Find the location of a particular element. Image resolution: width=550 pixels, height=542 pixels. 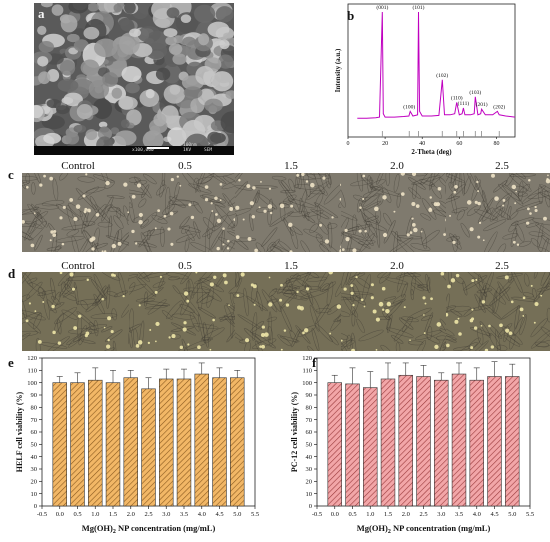

sem-voltage: 1KV is located at coordinates (187, 150).